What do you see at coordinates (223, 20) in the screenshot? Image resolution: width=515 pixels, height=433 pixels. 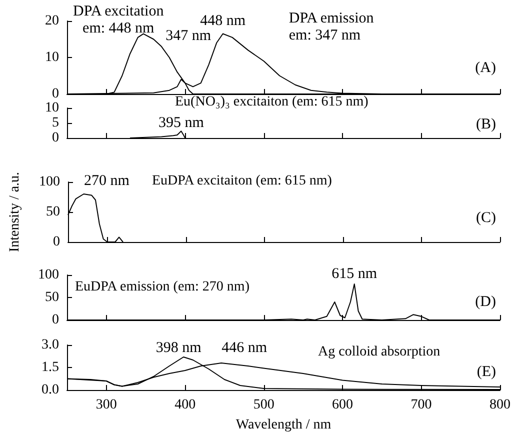 I see `annotation: 448 nm` at bounding box center [223, 20].